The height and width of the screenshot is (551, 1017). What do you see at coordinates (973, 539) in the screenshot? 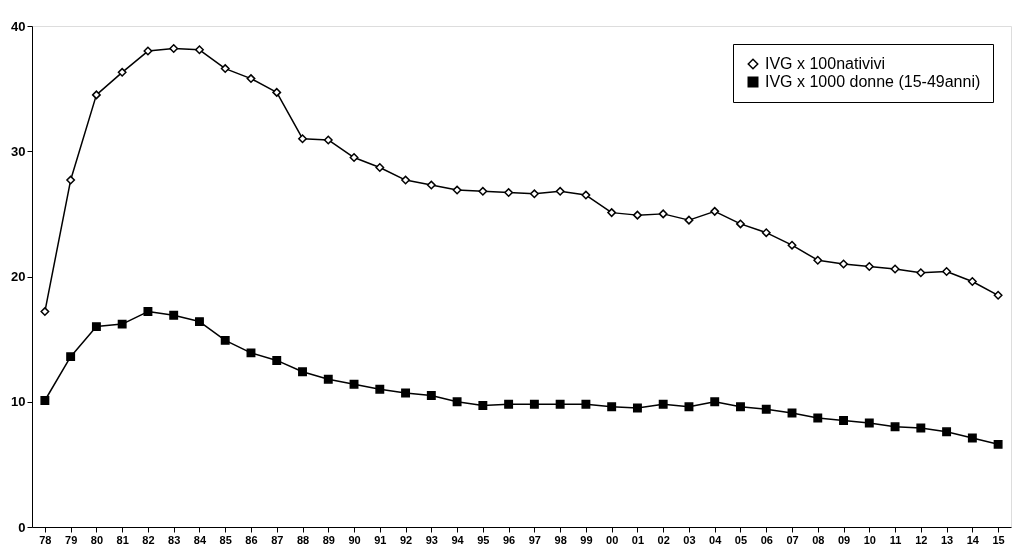
I see `x-tick-label: 14` at bounding box center [973, 539].